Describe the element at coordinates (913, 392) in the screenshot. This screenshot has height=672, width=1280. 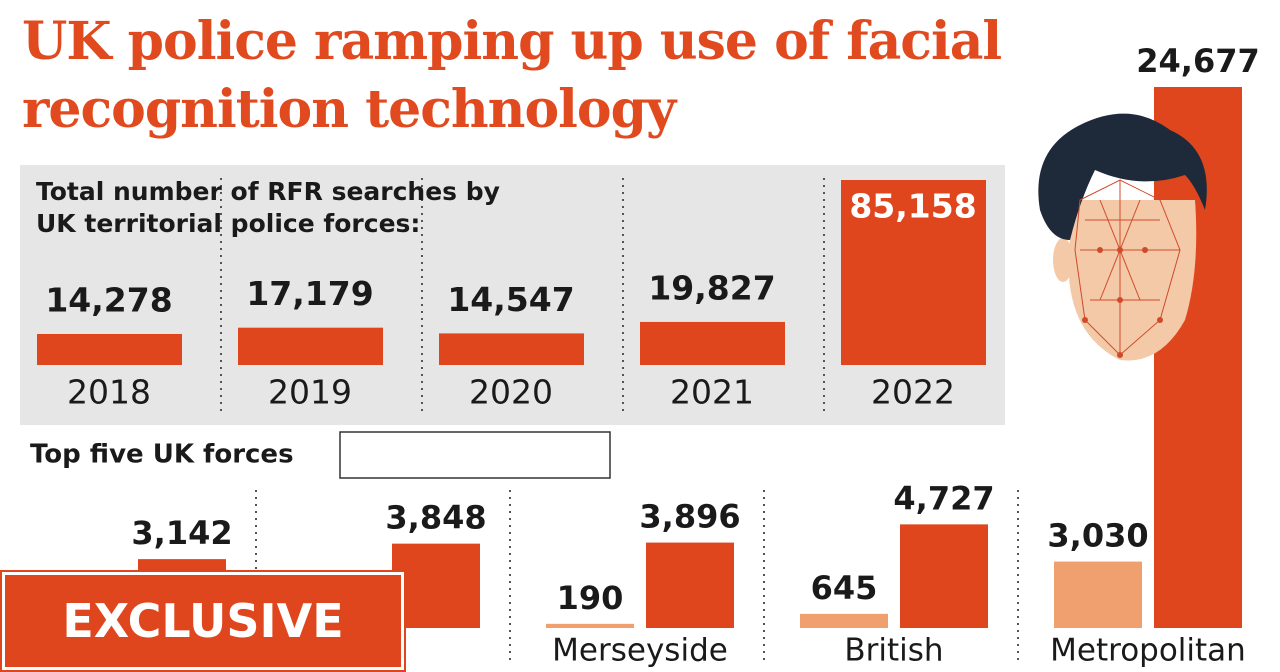
I see `x-tick-label: 2022` at that location.